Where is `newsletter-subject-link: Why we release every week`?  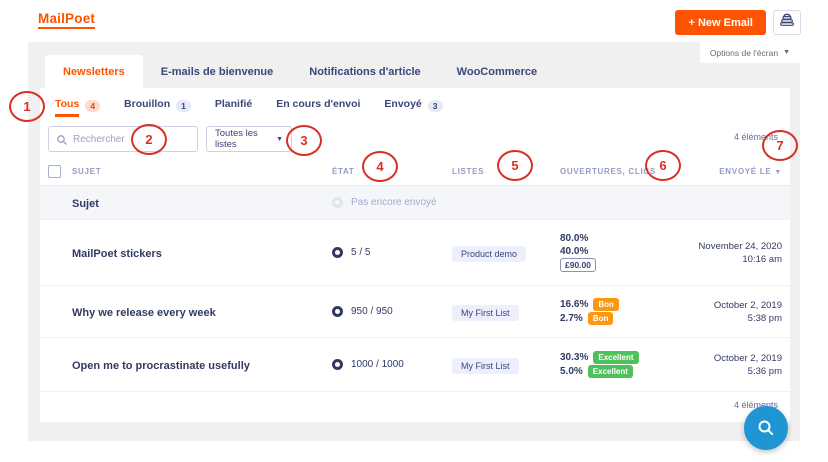 newsletter-subject-link: Why we release every week is located at coordinates (144, 312).